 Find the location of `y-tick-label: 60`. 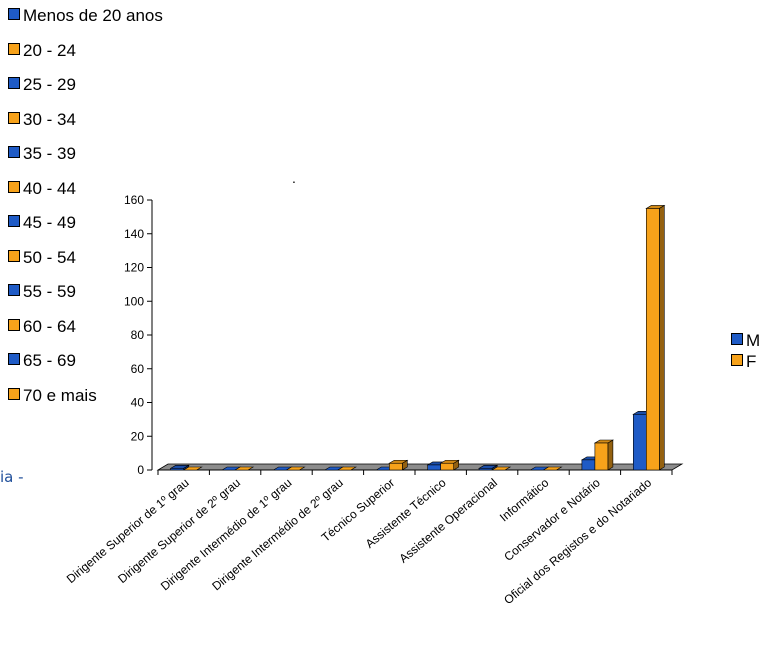

y-tick-label: 60 is located at coordinates (138, 369).